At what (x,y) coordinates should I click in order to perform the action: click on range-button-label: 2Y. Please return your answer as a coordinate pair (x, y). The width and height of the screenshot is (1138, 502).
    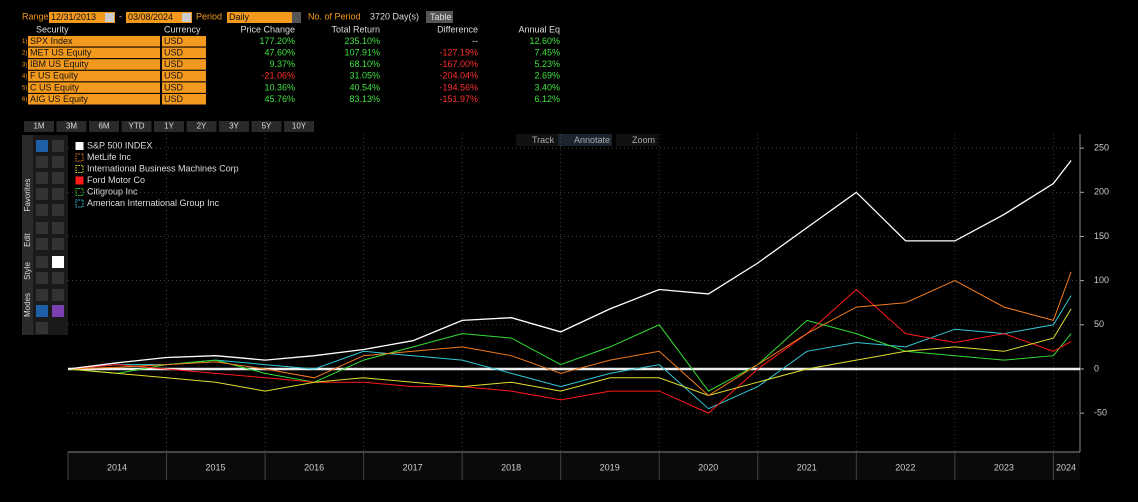
    Looking at the image, I should click on (202, 126).